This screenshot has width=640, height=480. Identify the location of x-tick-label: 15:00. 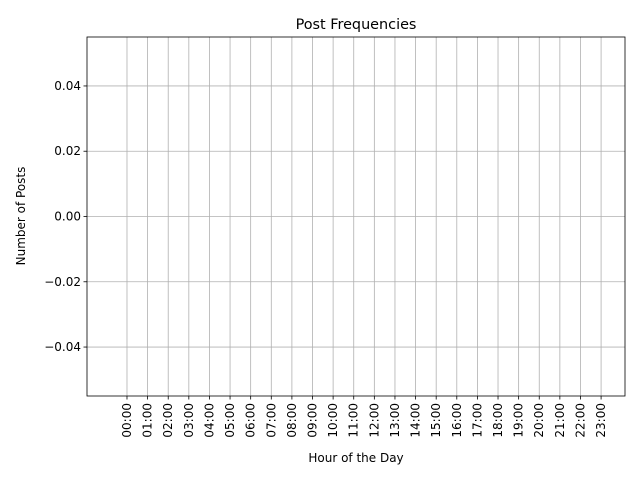
(436, 420).